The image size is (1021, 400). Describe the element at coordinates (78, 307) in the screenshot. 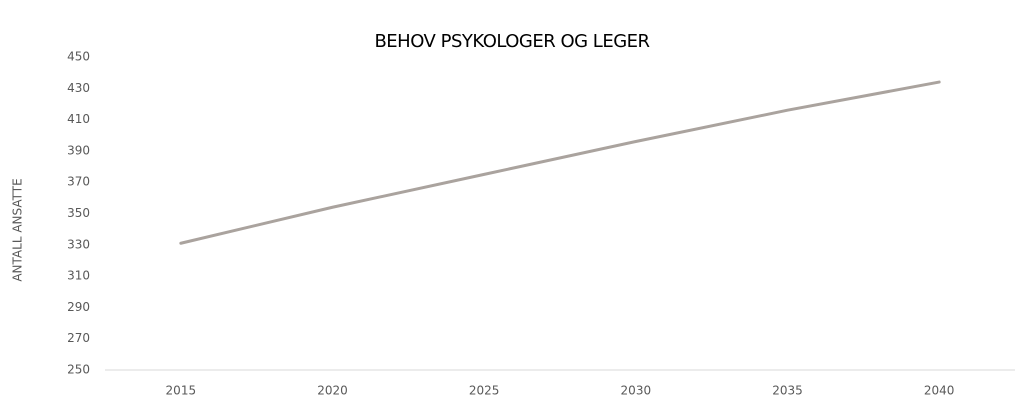

I see `y-tick-label: 290` at that location.